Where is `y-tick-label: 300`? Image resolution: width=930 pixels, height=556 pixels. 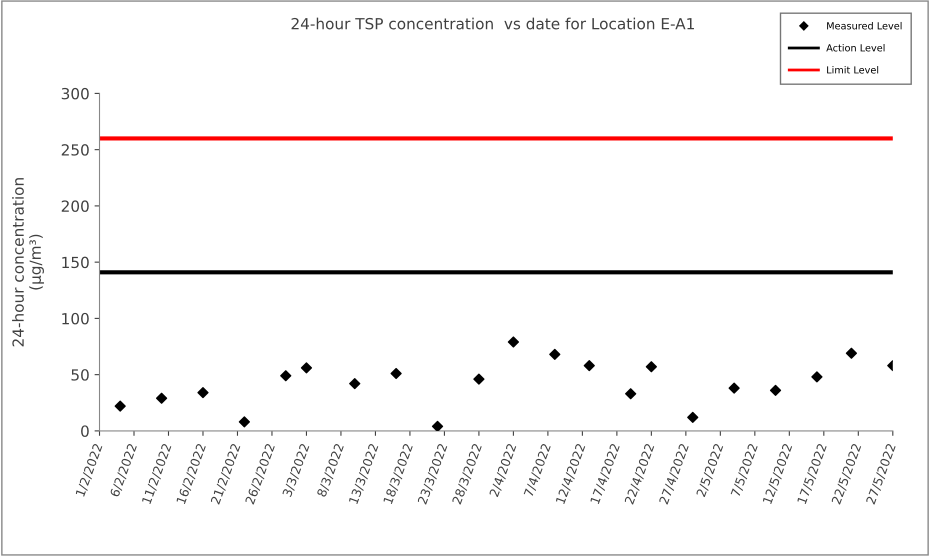
y-tick-label: 300 is located at coordinates (75, 94).